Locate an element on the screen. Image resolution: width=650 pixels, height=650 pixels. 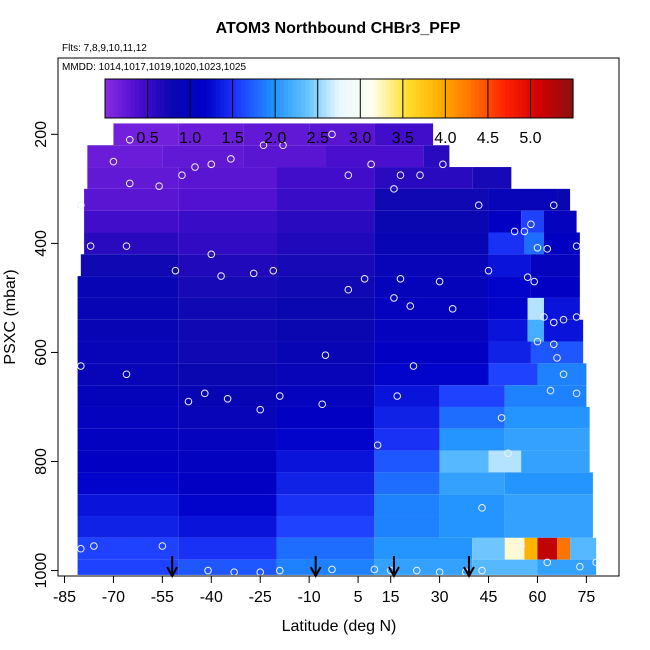
x-tick-label: -85 is located at coordinates (64, 597).